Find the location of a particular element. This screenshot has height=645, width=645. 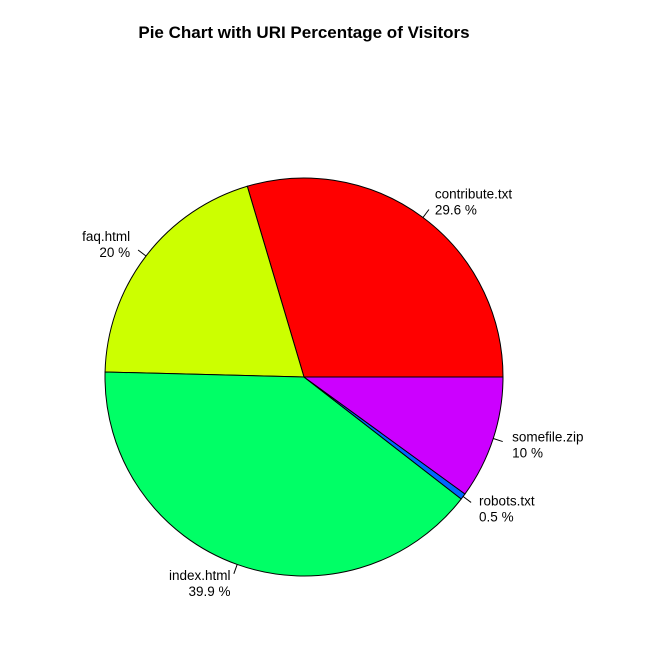

pie-slice-percent-label: 10 % is located at coordinates (527, 453).